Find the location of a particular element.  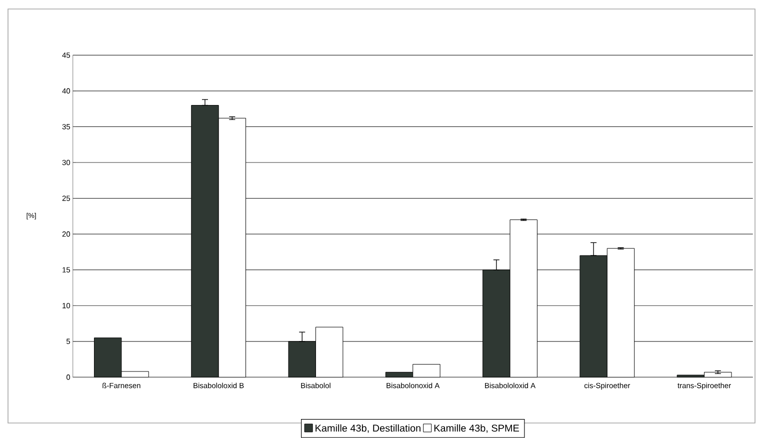

legend-label: Kamille 43b, Destillation is located at coordinates (368, 428).